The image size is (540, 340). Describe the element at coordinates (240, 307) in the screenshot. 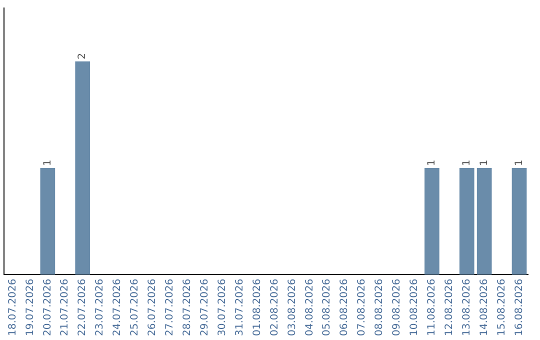

I see `x-tick-label: 31.07.2026` at that location.